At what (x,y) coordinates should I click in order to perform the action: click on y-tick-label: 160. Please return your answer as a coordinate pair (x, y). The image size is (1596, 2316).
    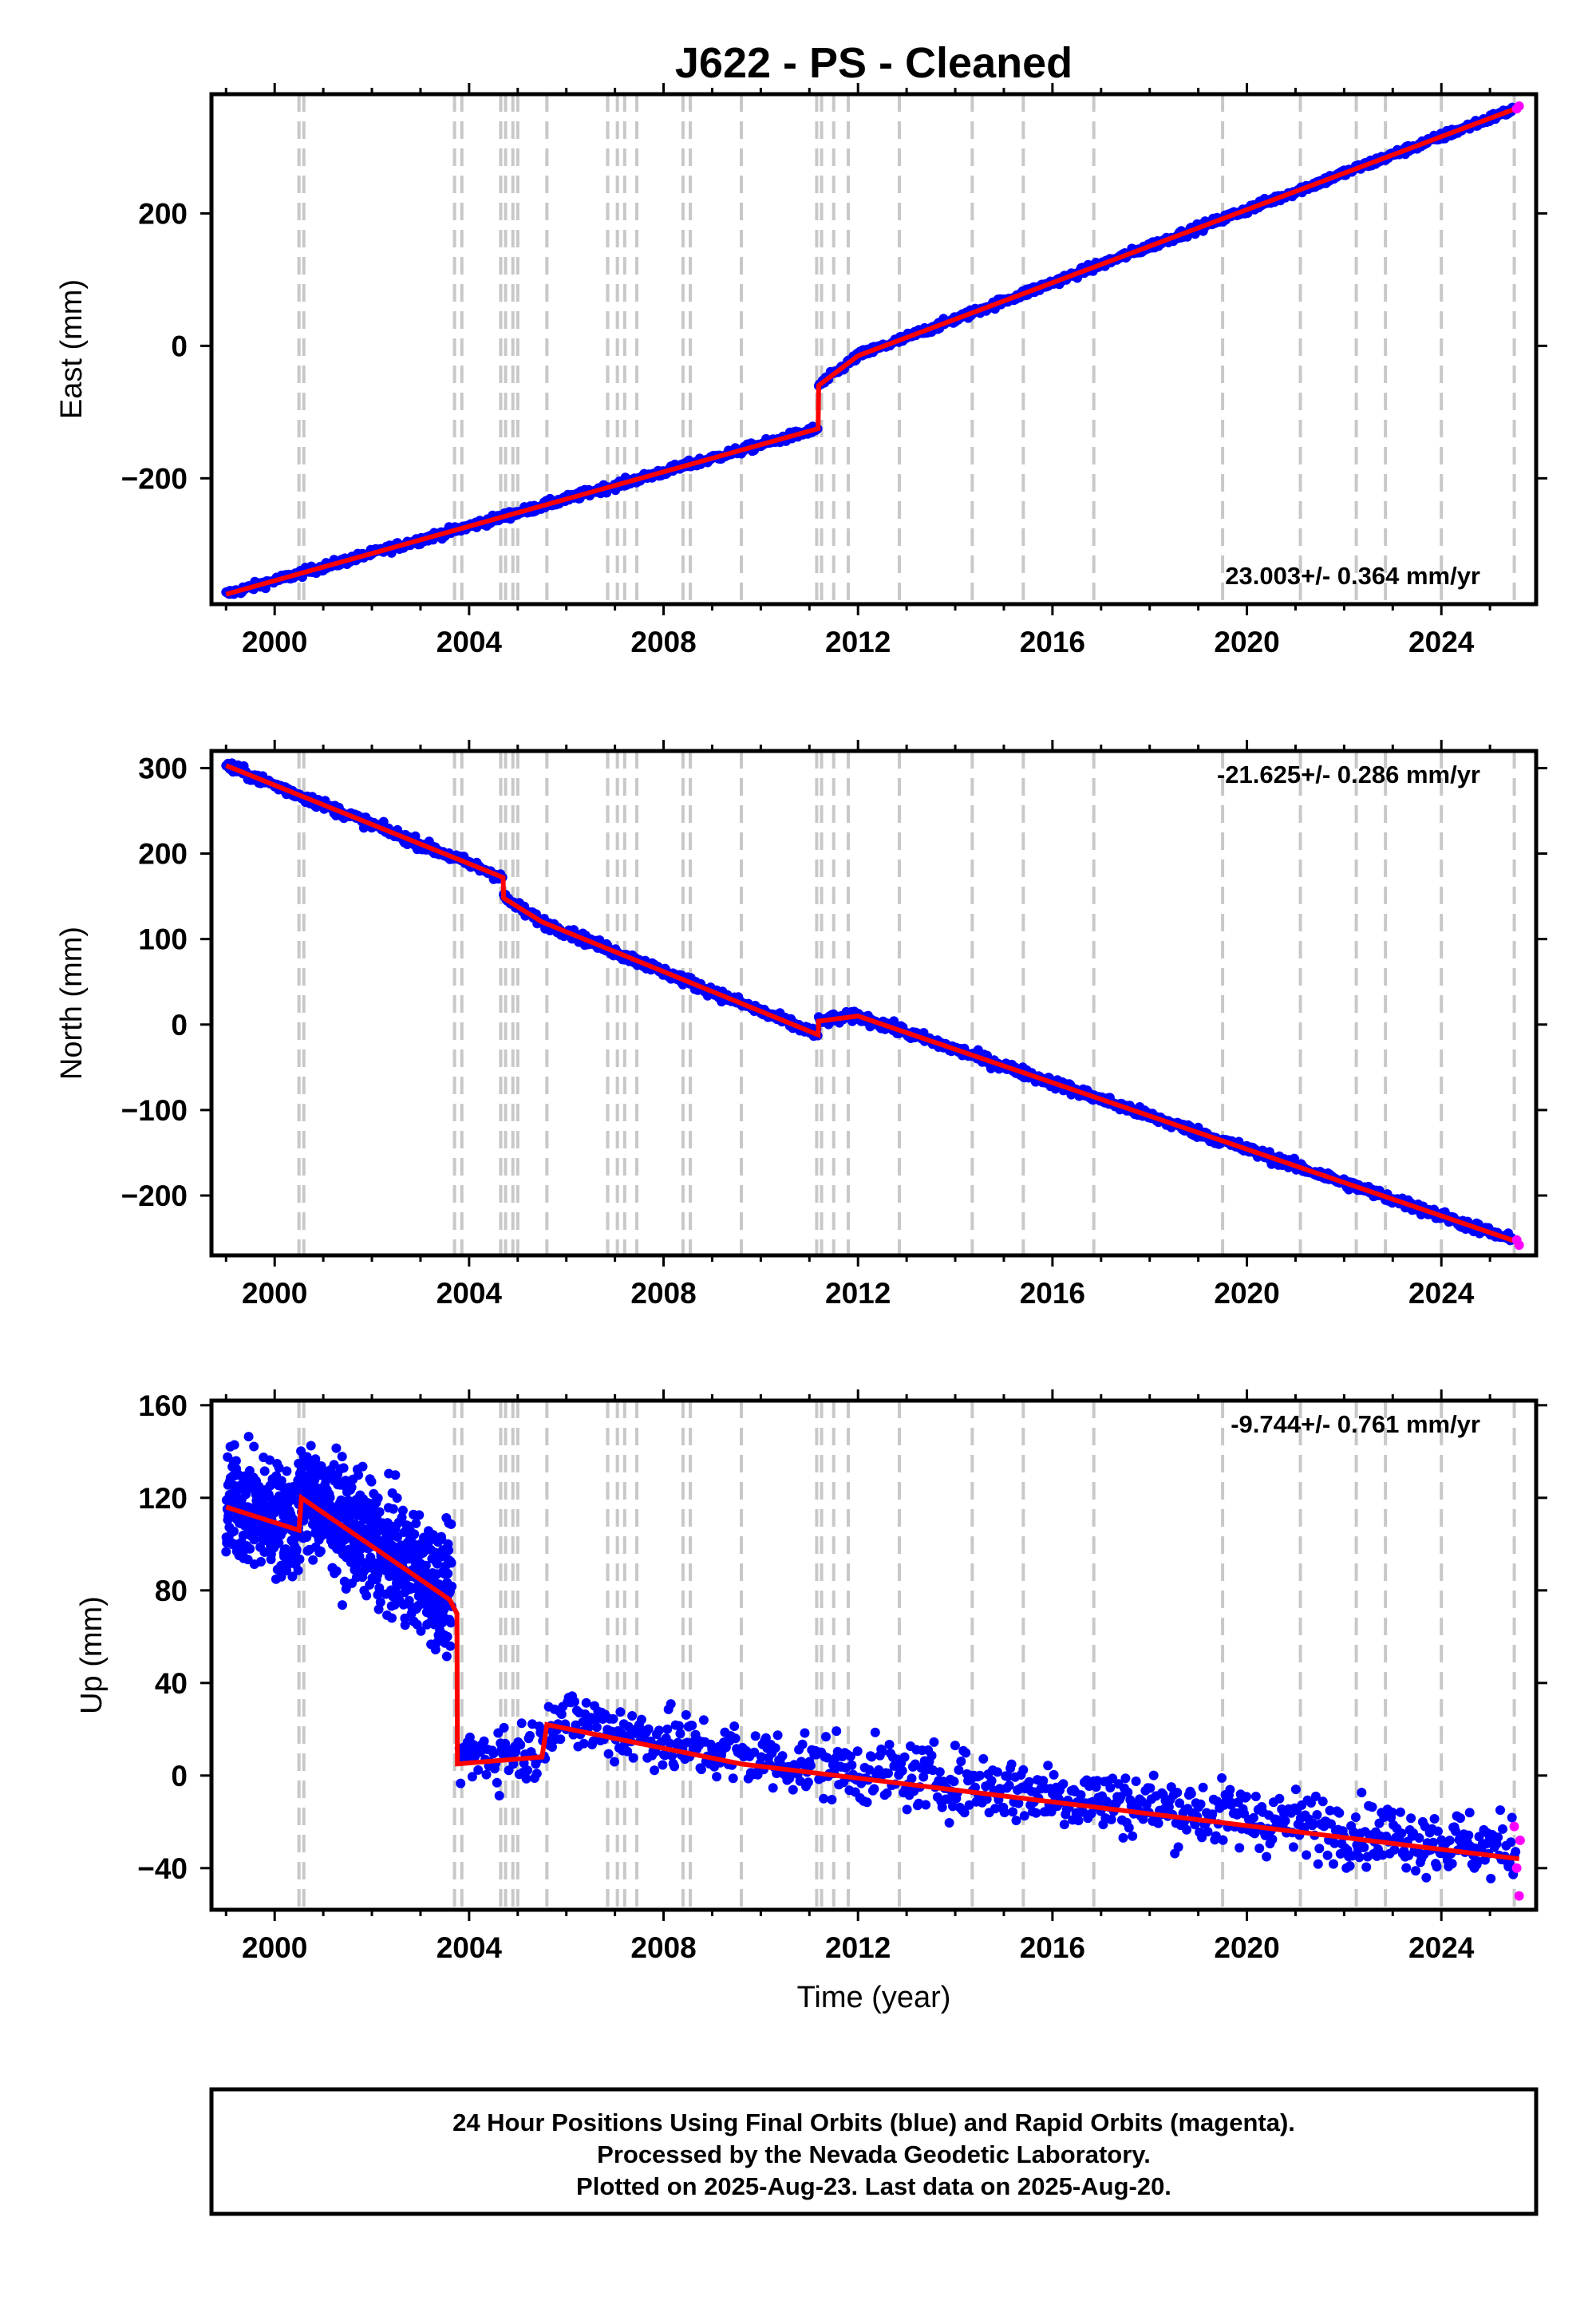
    Looking at the image, I should click on (163, 1405).